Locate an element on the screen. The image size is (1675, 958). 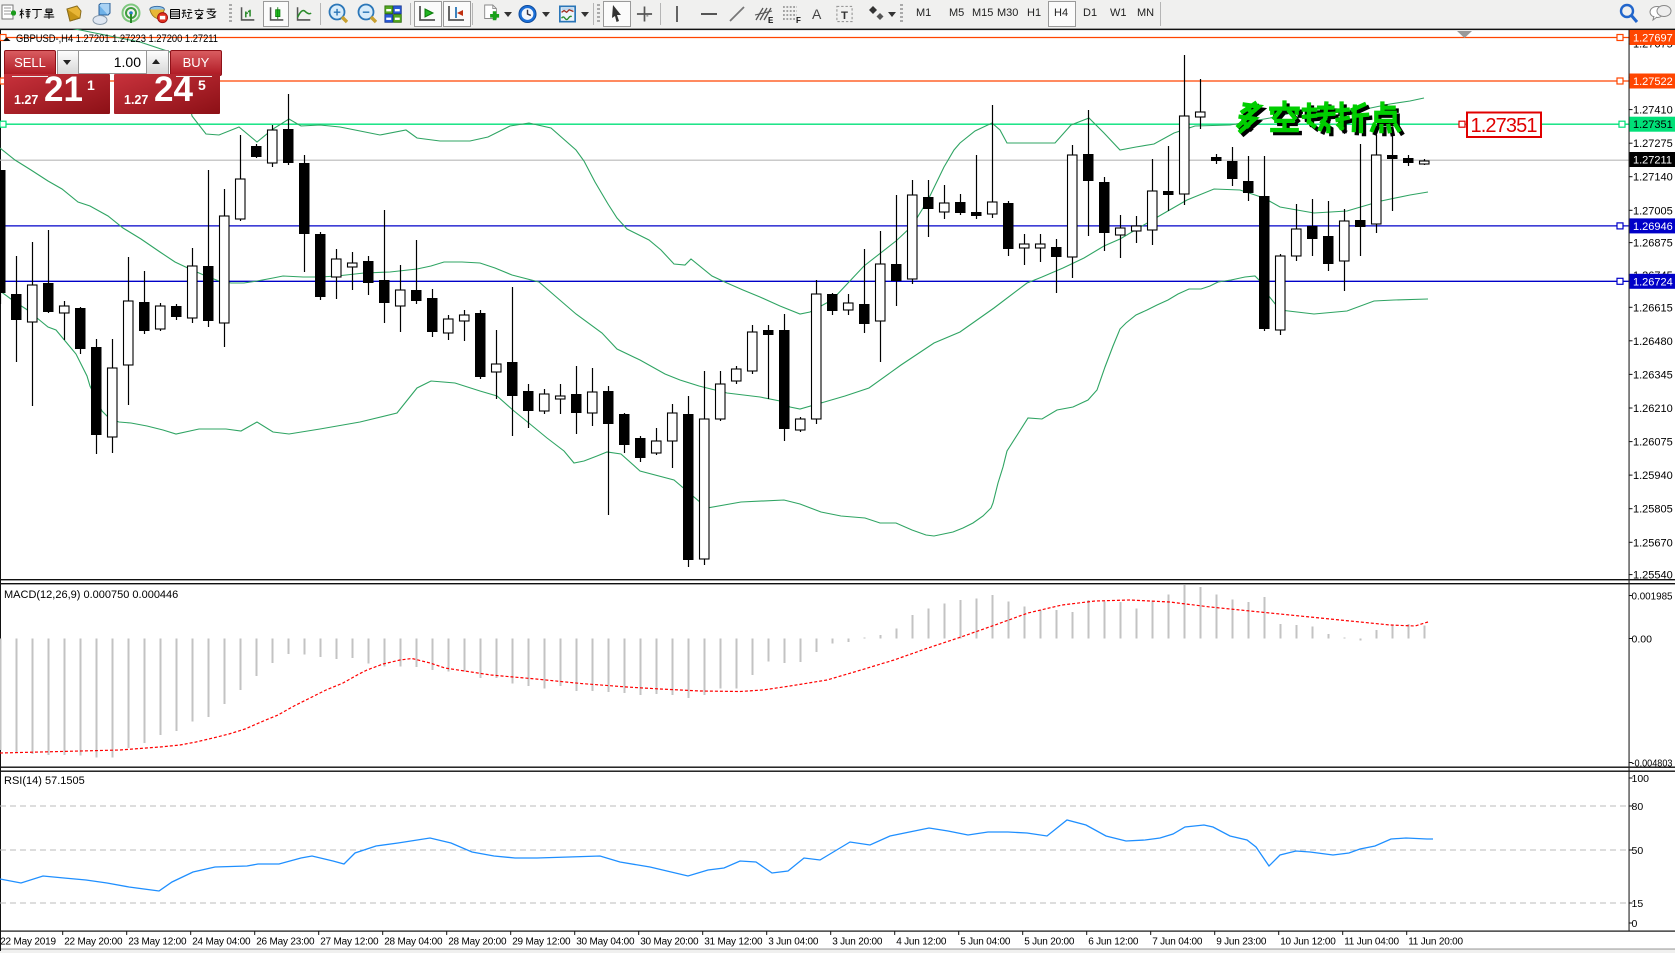
svg-text: 1.27697 is located at coordinates (1653, 39).